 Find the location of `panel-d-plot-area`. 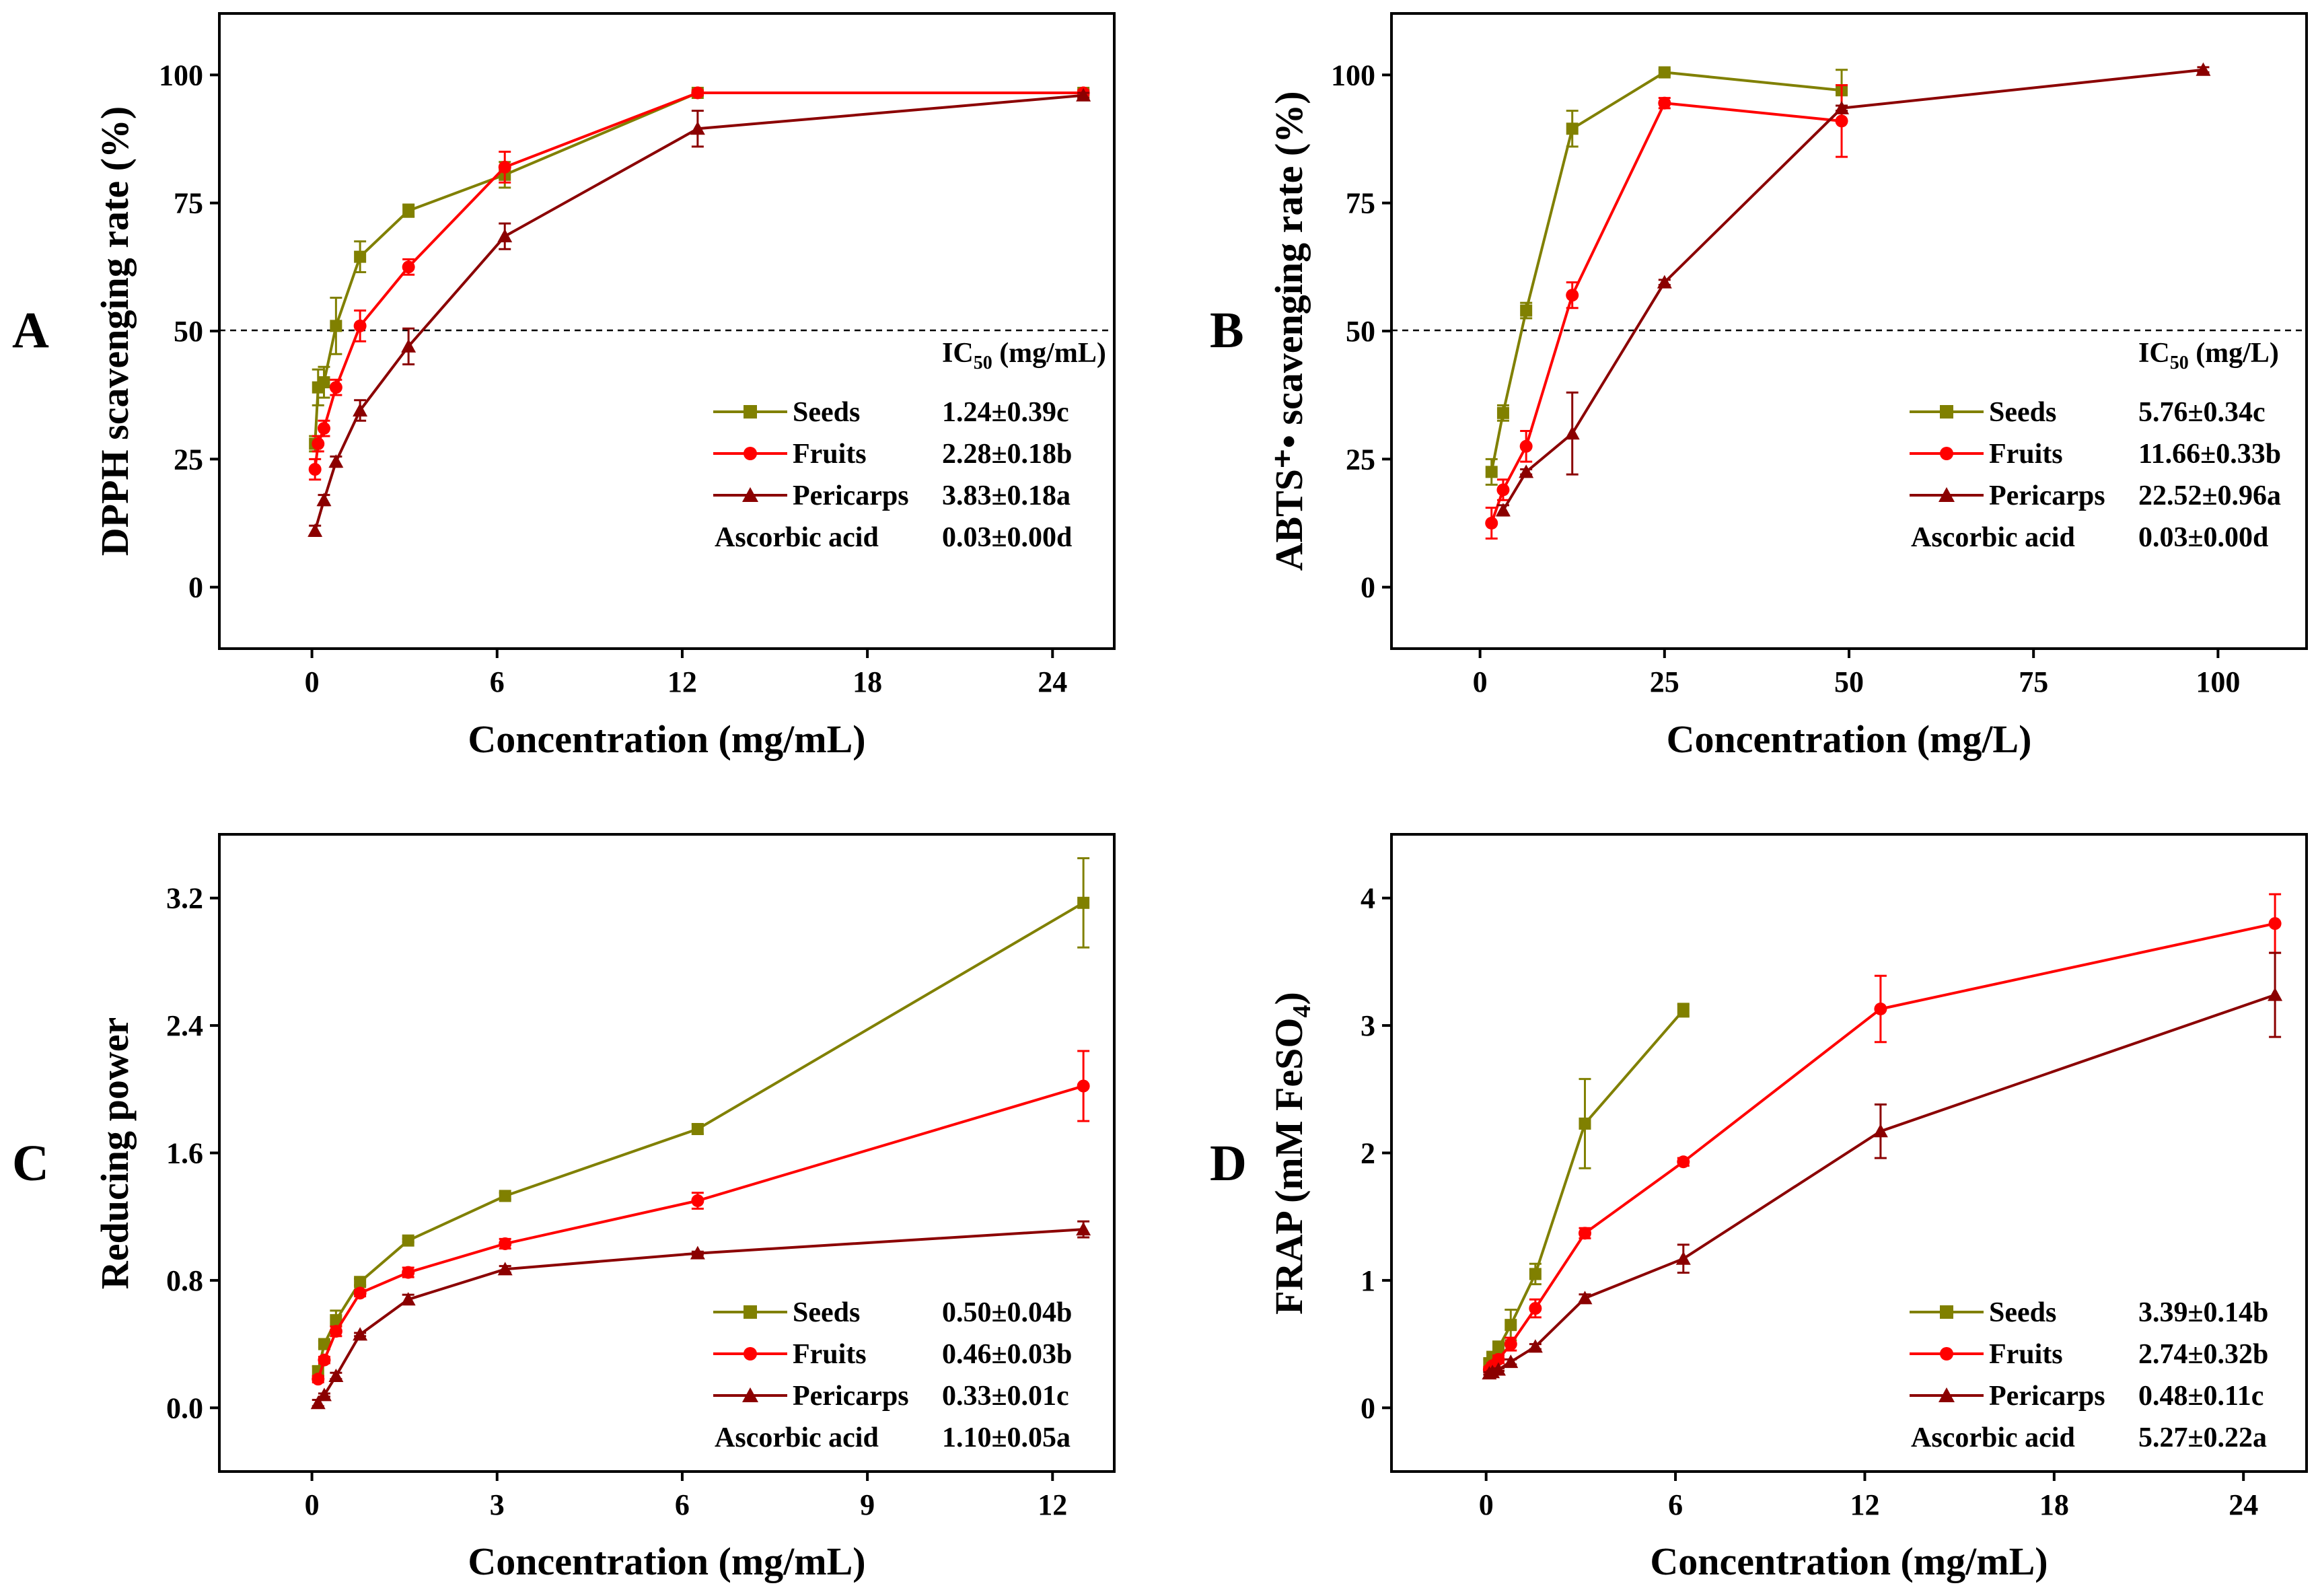

panel-d-plot-area is located at coordinates (1882, 1136).